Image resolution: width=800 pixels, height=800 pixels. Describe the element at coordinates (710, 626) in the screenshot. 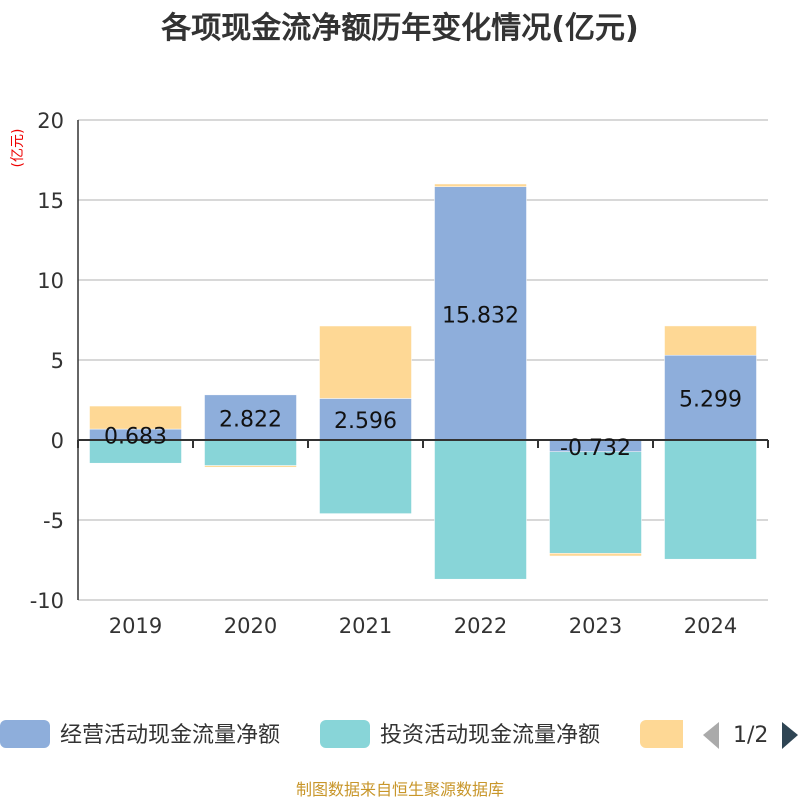

I see `x-tick-label: 2024` at that location.